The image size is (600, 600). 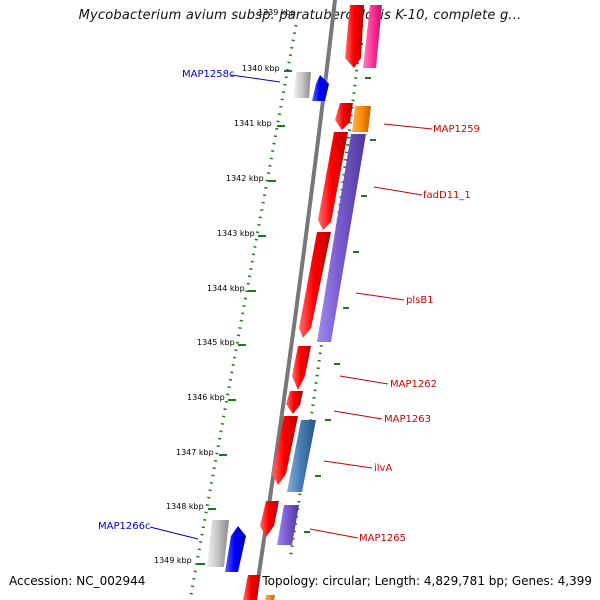 I want to click on gene-label-fadd11-1: fadD11_1, so click(x=447, y=195).